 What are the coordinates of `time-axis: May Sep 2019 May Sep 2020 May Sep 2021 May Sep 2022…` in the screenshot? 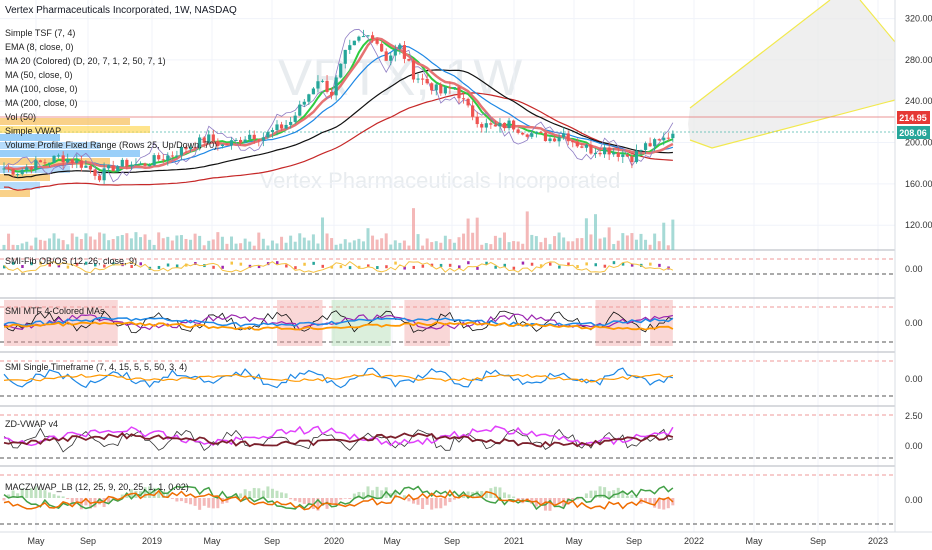 It's located at (457, 541).